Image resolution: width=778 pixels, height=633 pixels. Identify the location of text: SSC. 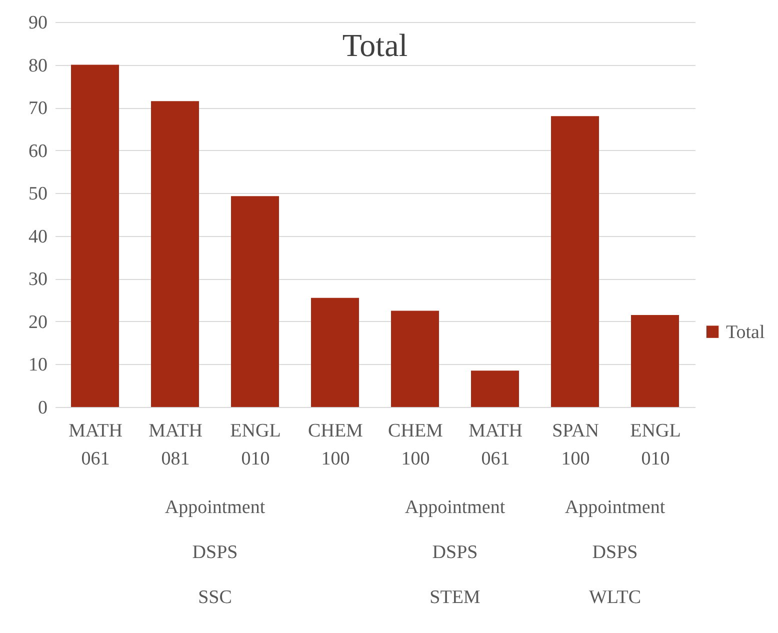
(215, 597).